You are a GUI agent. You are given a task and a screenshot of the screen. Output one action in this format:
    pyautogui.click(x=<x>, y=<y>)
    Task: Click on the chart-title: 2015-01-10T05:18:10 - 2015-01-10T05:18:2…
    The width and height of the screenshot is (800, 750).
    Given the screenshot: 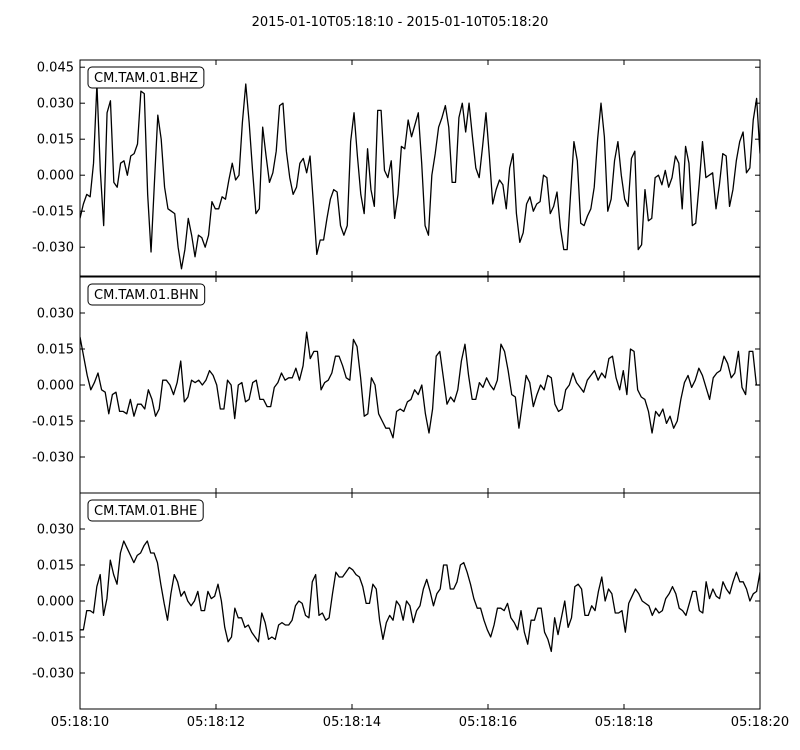 What is the action you would take?
    pyautogui.click(x=400, y=22)
    